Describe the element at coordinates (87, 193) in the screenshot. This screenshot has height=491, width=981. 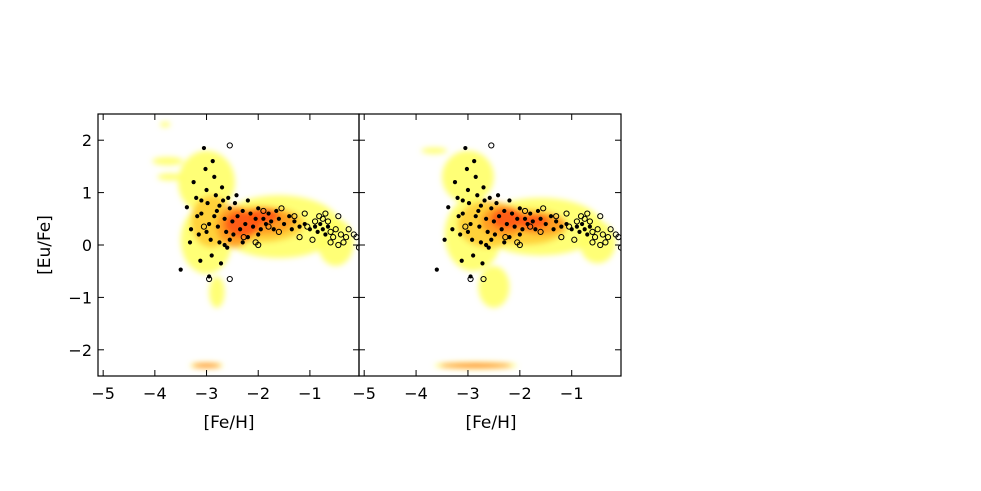
I see `y-tick-label: 1` at that location.